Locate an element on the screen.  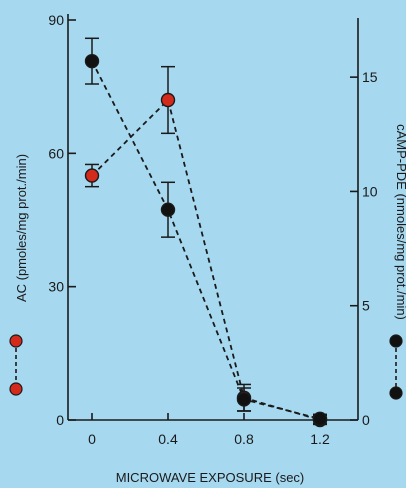
left-tick-label: 60 is located at coordinates (56, 153).